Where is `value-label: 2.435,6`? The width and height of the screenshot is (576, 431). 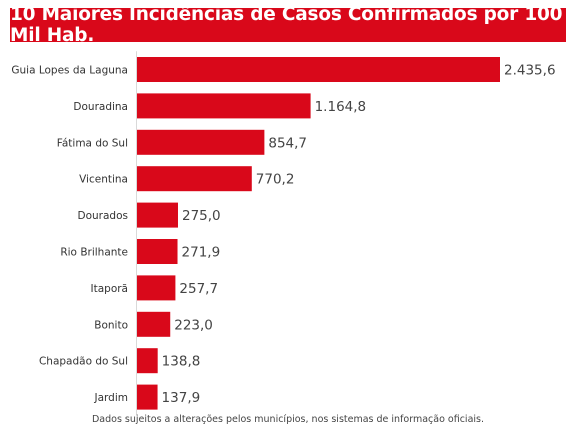 value-label: 2.435,6 is located at coordinates (530, 71).